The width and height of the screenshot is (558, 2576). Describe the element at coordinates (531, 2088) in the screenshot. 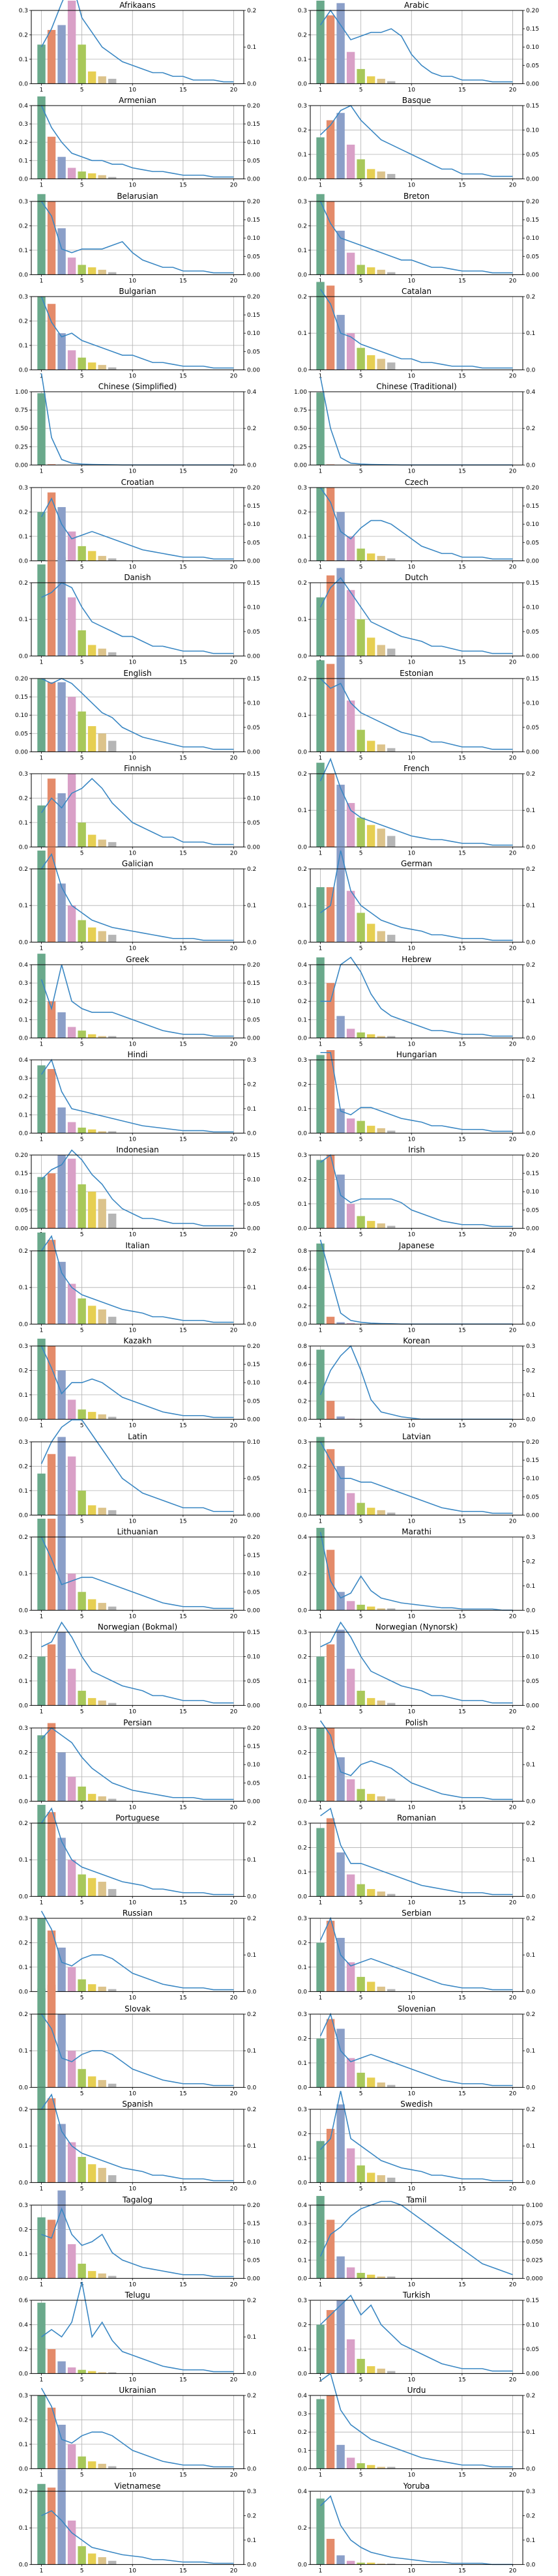

I see `y2-tick-label: 0.0` at that location.